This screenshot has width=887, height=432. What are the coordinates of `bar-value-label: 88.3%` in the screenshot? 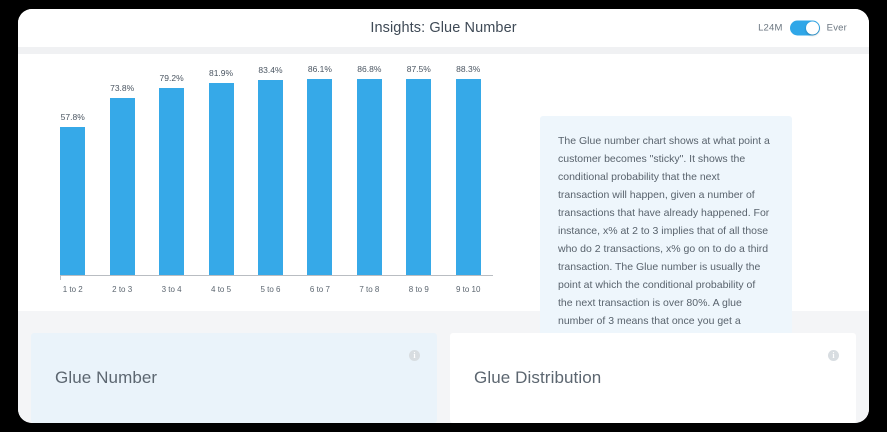 It's located at (468, 69).